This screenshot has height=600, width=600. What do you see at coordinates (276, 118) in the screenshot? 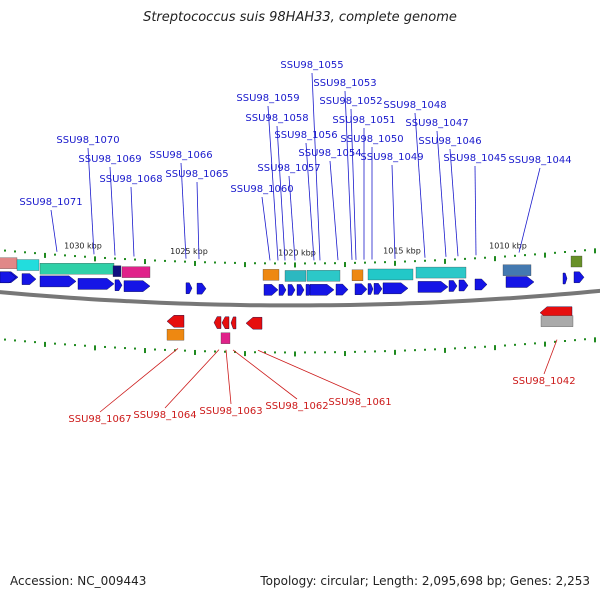
I see `gene-label-forward: SSU98_1058` at bounding box center [276, 118].